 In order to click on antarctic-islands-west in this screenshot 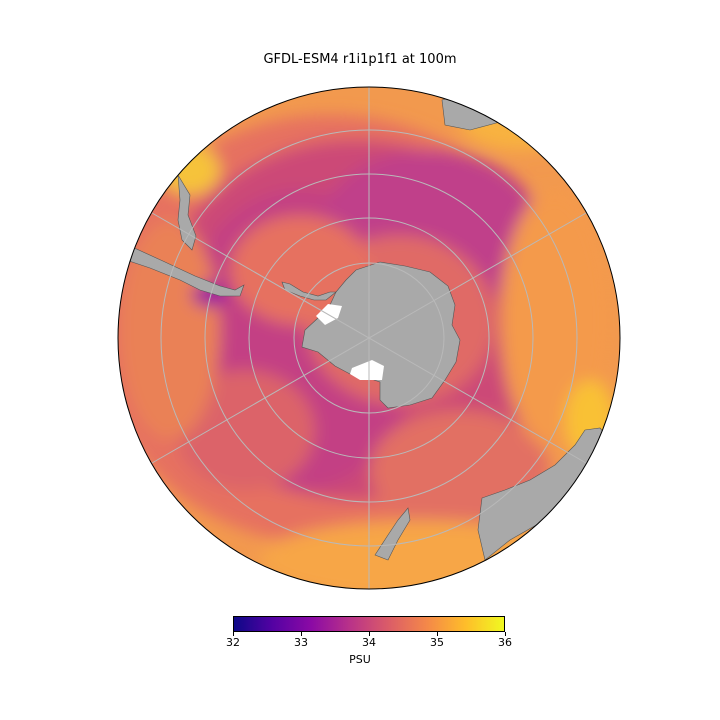, I will do `click(187, 212)`.